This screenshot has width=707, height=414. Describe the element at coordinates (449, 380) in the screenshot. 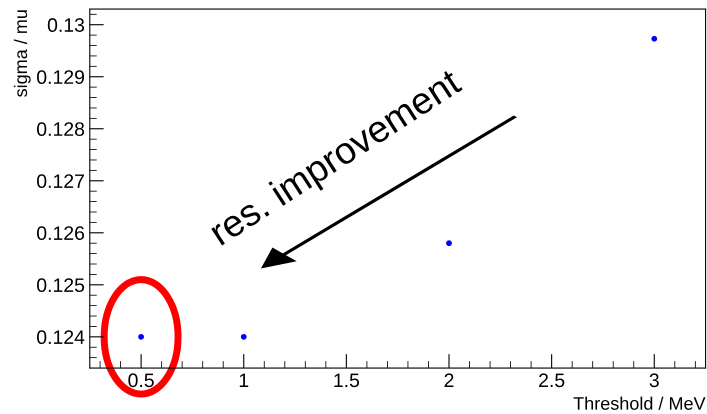

I see `x-tick-label: 2` at that location.